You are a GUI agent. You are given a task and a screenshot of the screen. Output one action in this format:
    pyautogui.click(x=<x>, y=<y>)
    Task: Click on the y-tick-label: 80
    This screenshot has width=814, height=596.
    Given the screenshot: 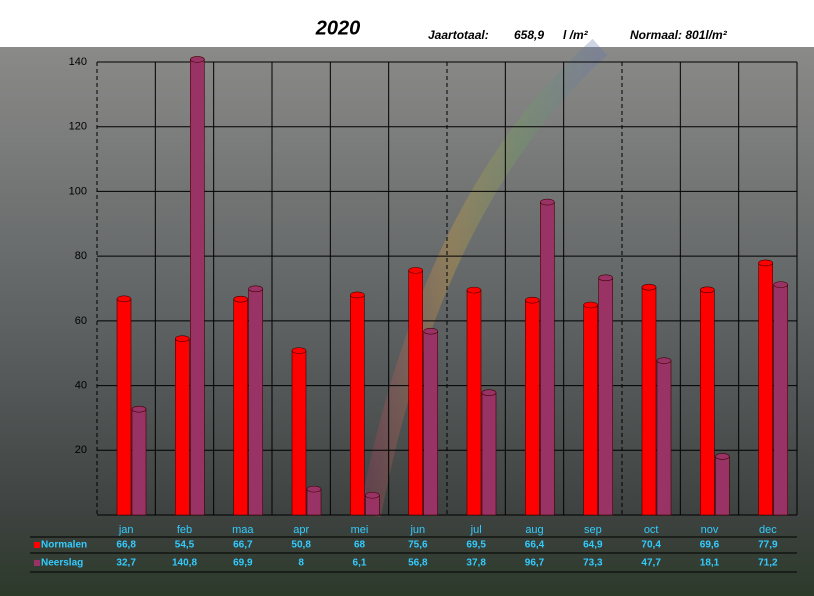 What is the action you would take?
    pyautogui.click(x=81, y=256)
    